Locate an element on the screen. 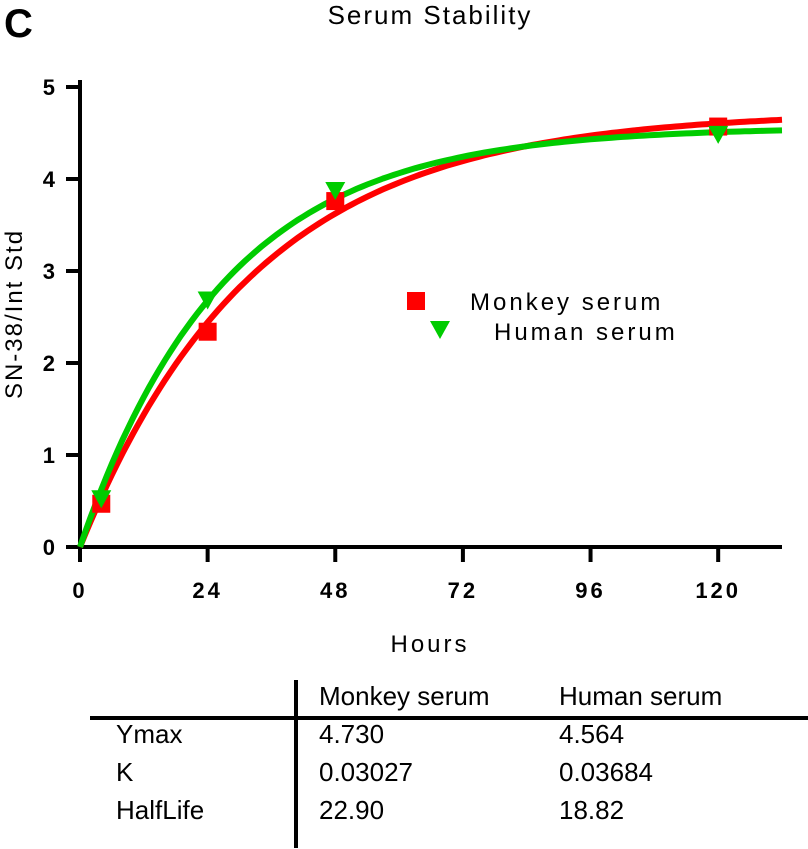 Image resolution: width=808 pixels, height=849 pixels. table-cell: 0.03027 is located at coordinates (366, 772).